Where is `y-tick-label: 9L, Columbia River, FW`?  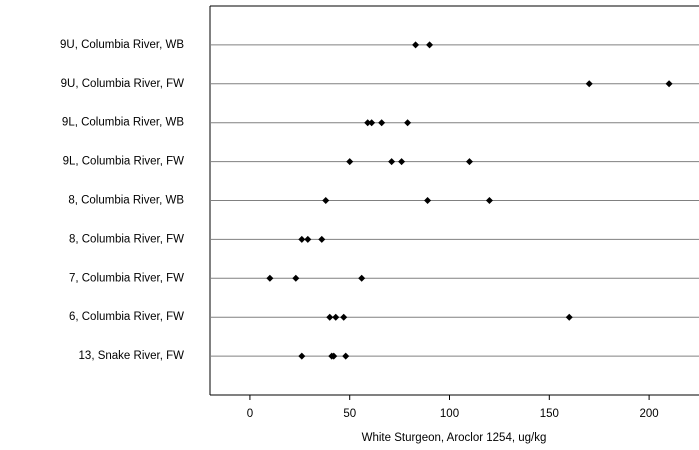 y-tick-label: 9L, Columbia River, FW is located at coordinates (124, 162).